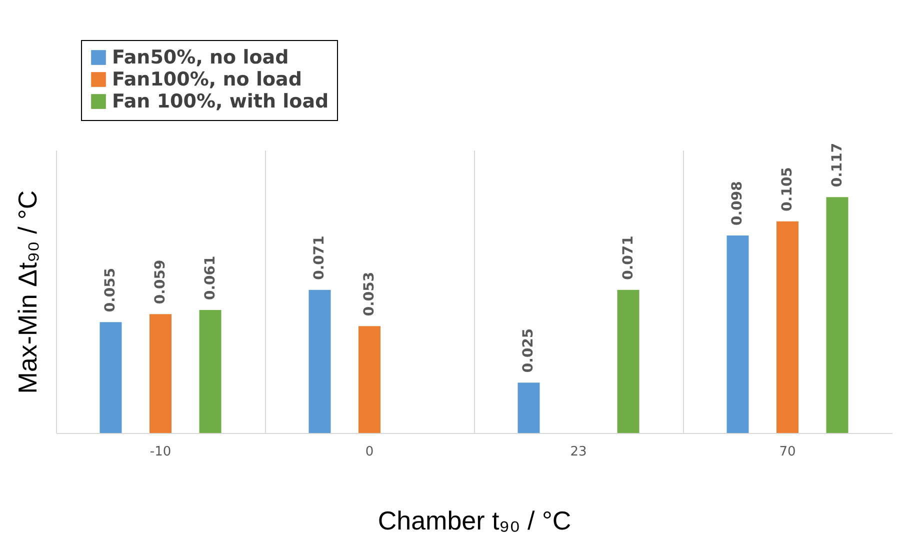 This screenshot has width=907, height=544. I want to click on data-label: 0.053, so click(370, 294).